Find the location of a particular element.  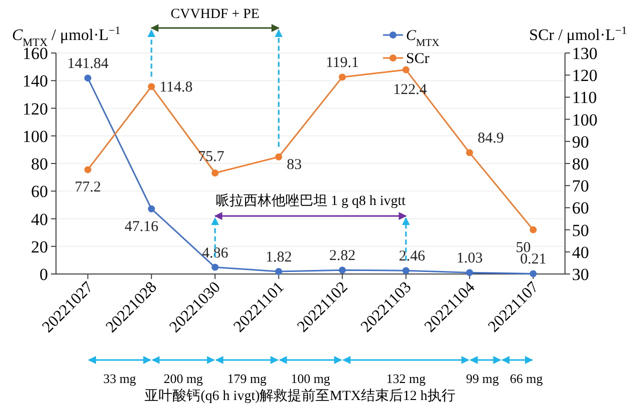

legend-label: C$_{MTX}$ is located at coordinates (423, 38).